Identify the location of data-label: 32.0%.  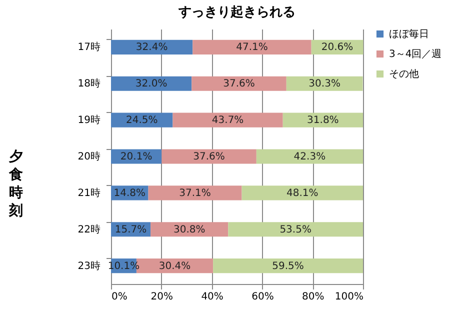
(151, 84).